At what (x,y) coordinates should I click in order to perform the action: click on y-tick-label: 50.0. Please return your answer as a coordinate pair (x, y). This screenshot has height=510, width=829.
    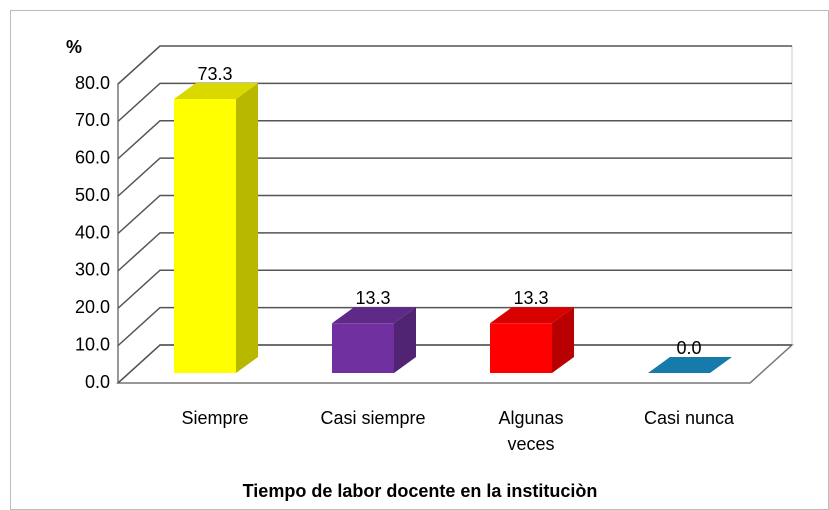
    Looking at the image, I should click on (92, 195).